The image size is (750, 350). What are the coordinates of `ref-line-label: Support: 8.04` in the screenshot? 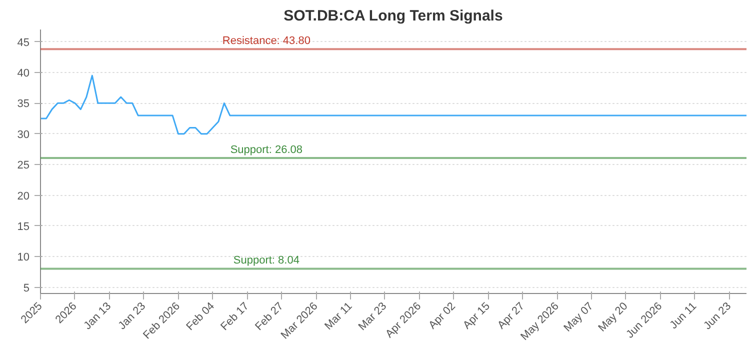 It's located at (266, 260).